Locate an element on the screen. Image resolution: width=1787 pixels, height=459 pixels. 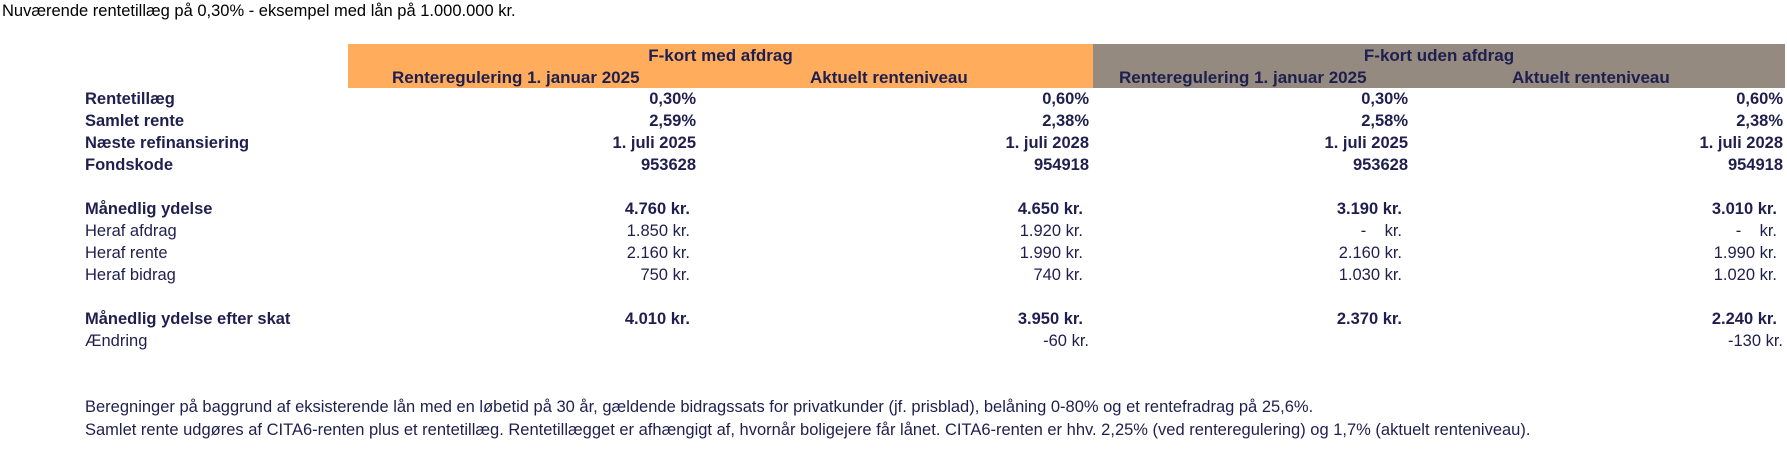
subheader-med-aktuelt: Aktuelt renteniveau is located at coordinates (889, 77).